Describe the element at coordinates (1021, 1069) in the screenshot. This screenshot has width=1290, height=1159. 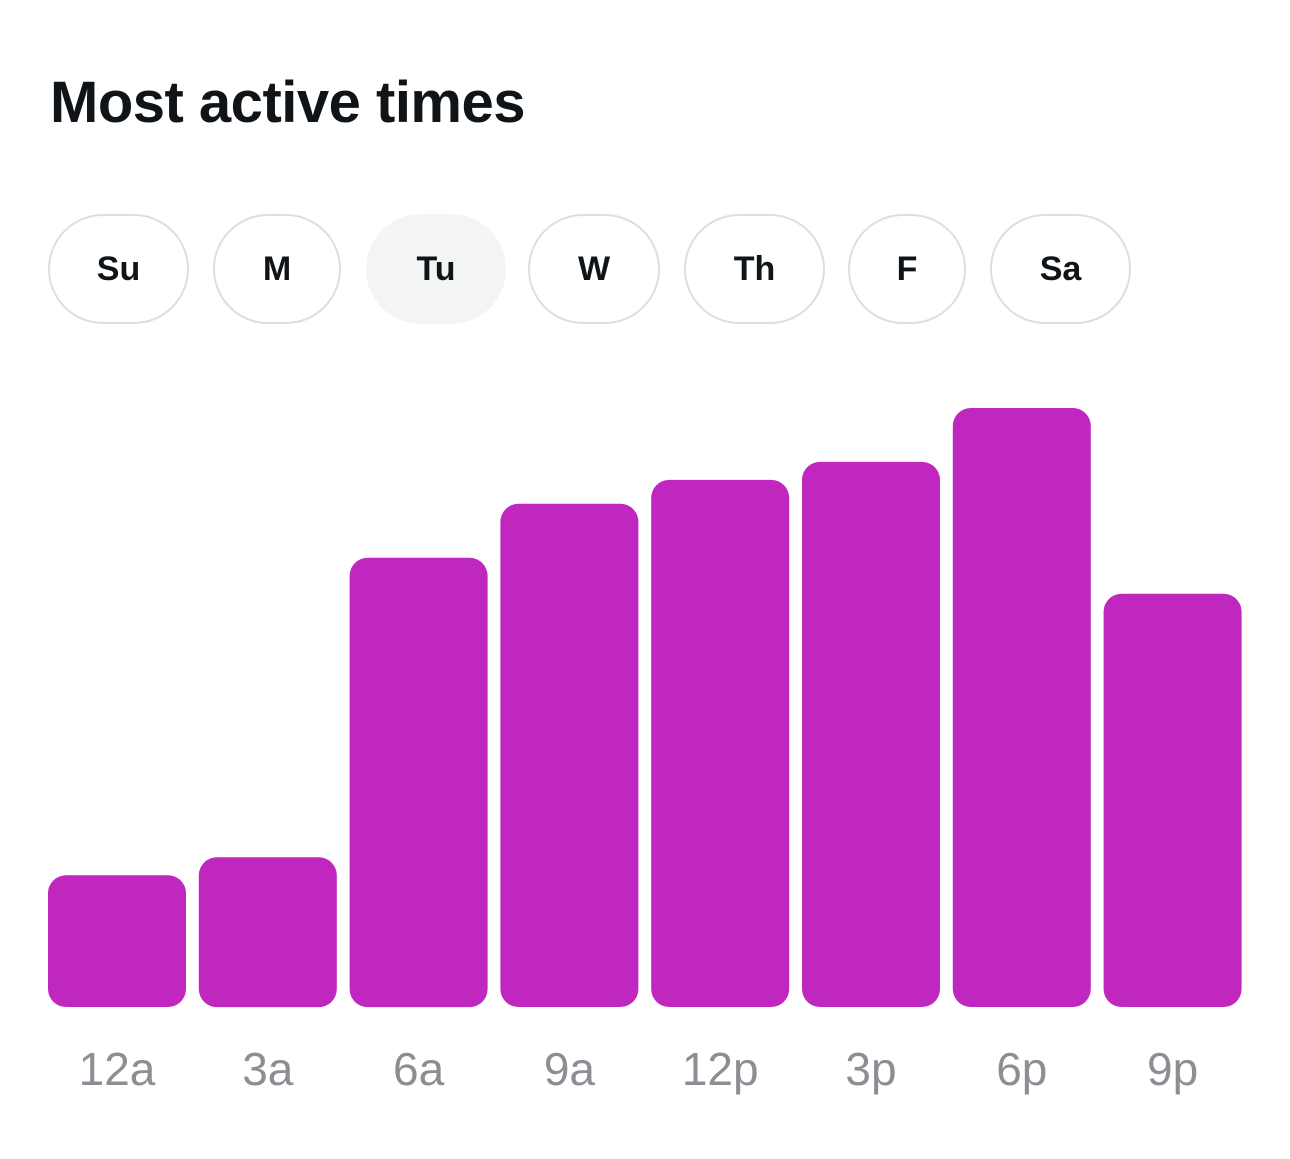
I see `x-tick-label: 6p` at that location.